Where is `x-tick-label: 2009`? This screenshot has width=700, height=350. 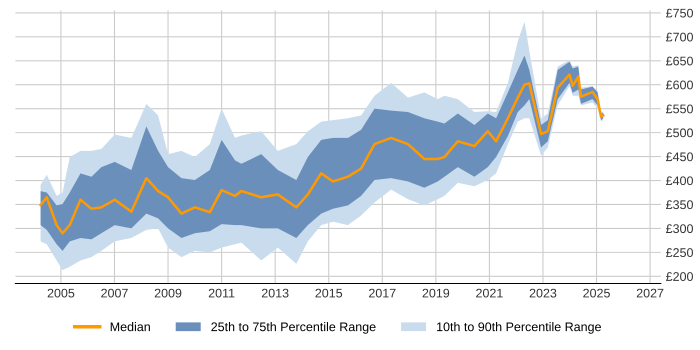 x-tick-label: 2009 is located at coordinates (168, 293).